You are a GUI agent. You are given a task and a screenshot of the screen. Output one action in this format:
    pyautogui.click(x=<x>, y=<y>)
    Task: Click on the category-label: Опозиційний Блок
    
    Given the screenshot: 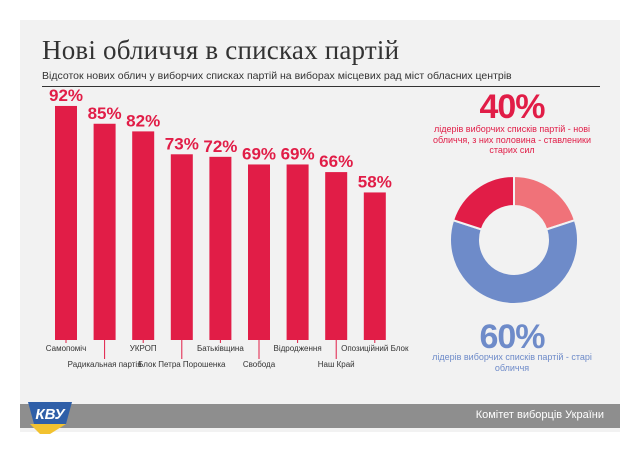 What is the action you would take?
    pyautogui.click(x=375, y=348)
    